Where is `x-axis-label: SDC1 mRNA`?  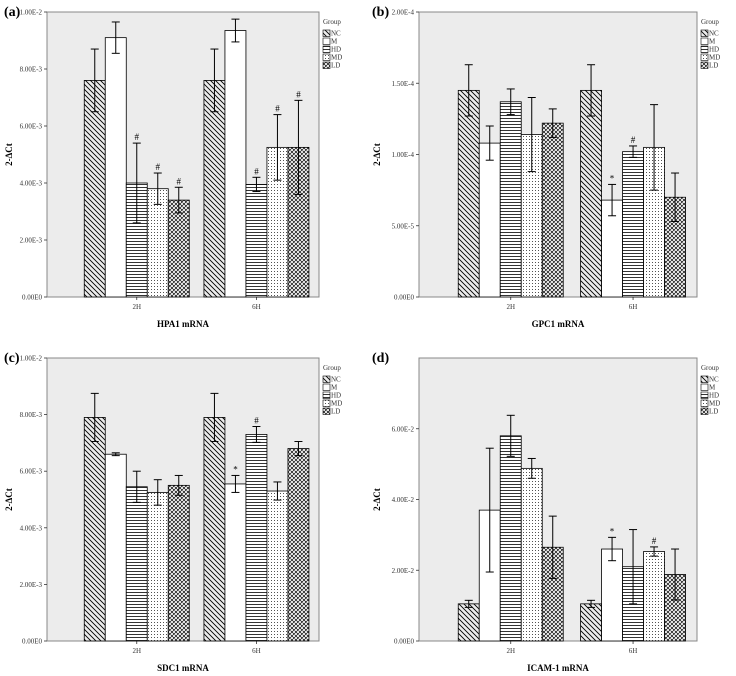 x-axis-label: SDC1 mRNA is located at coordinates (183, 668).